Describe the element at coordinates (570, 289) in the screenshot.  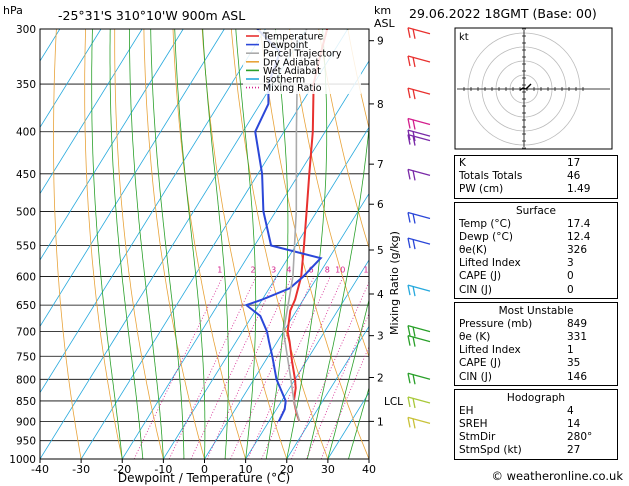
I see `surface-value: 0` at that location.